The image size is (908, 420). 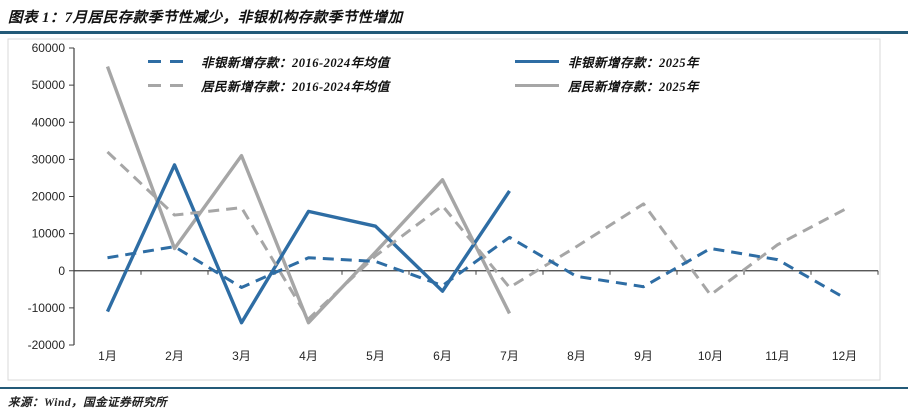 I want to click on svg-text: 10000, so click(x=49, y=234).